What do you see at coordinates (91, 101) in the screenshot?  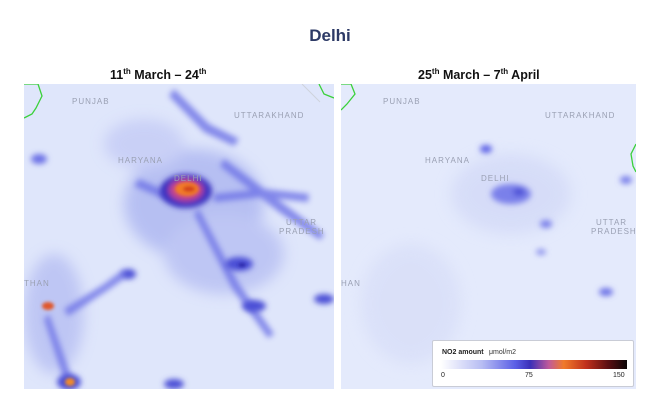 I see `map-label-punjab: PUNJAB` at bounding box center [91, 101].